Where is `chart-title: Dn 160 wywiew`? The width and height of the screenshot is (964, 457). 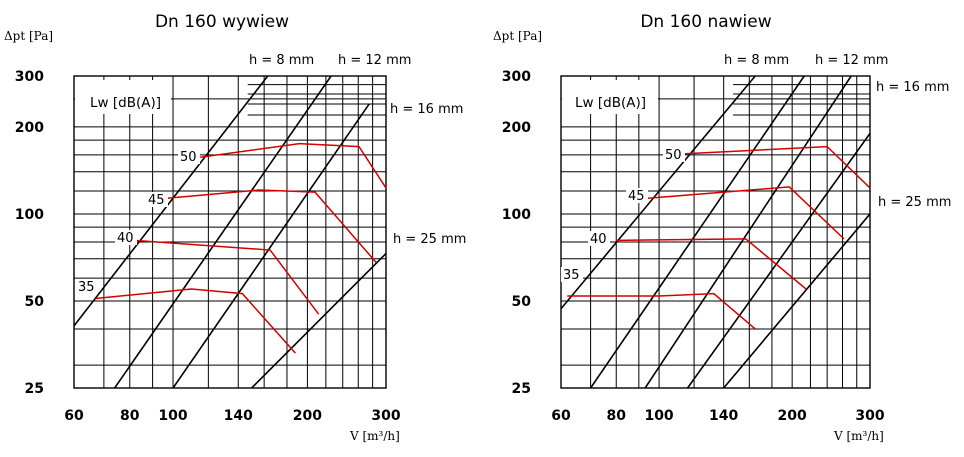
chart-title: Dn 160 wywiew is located at coordinates (222, 22).